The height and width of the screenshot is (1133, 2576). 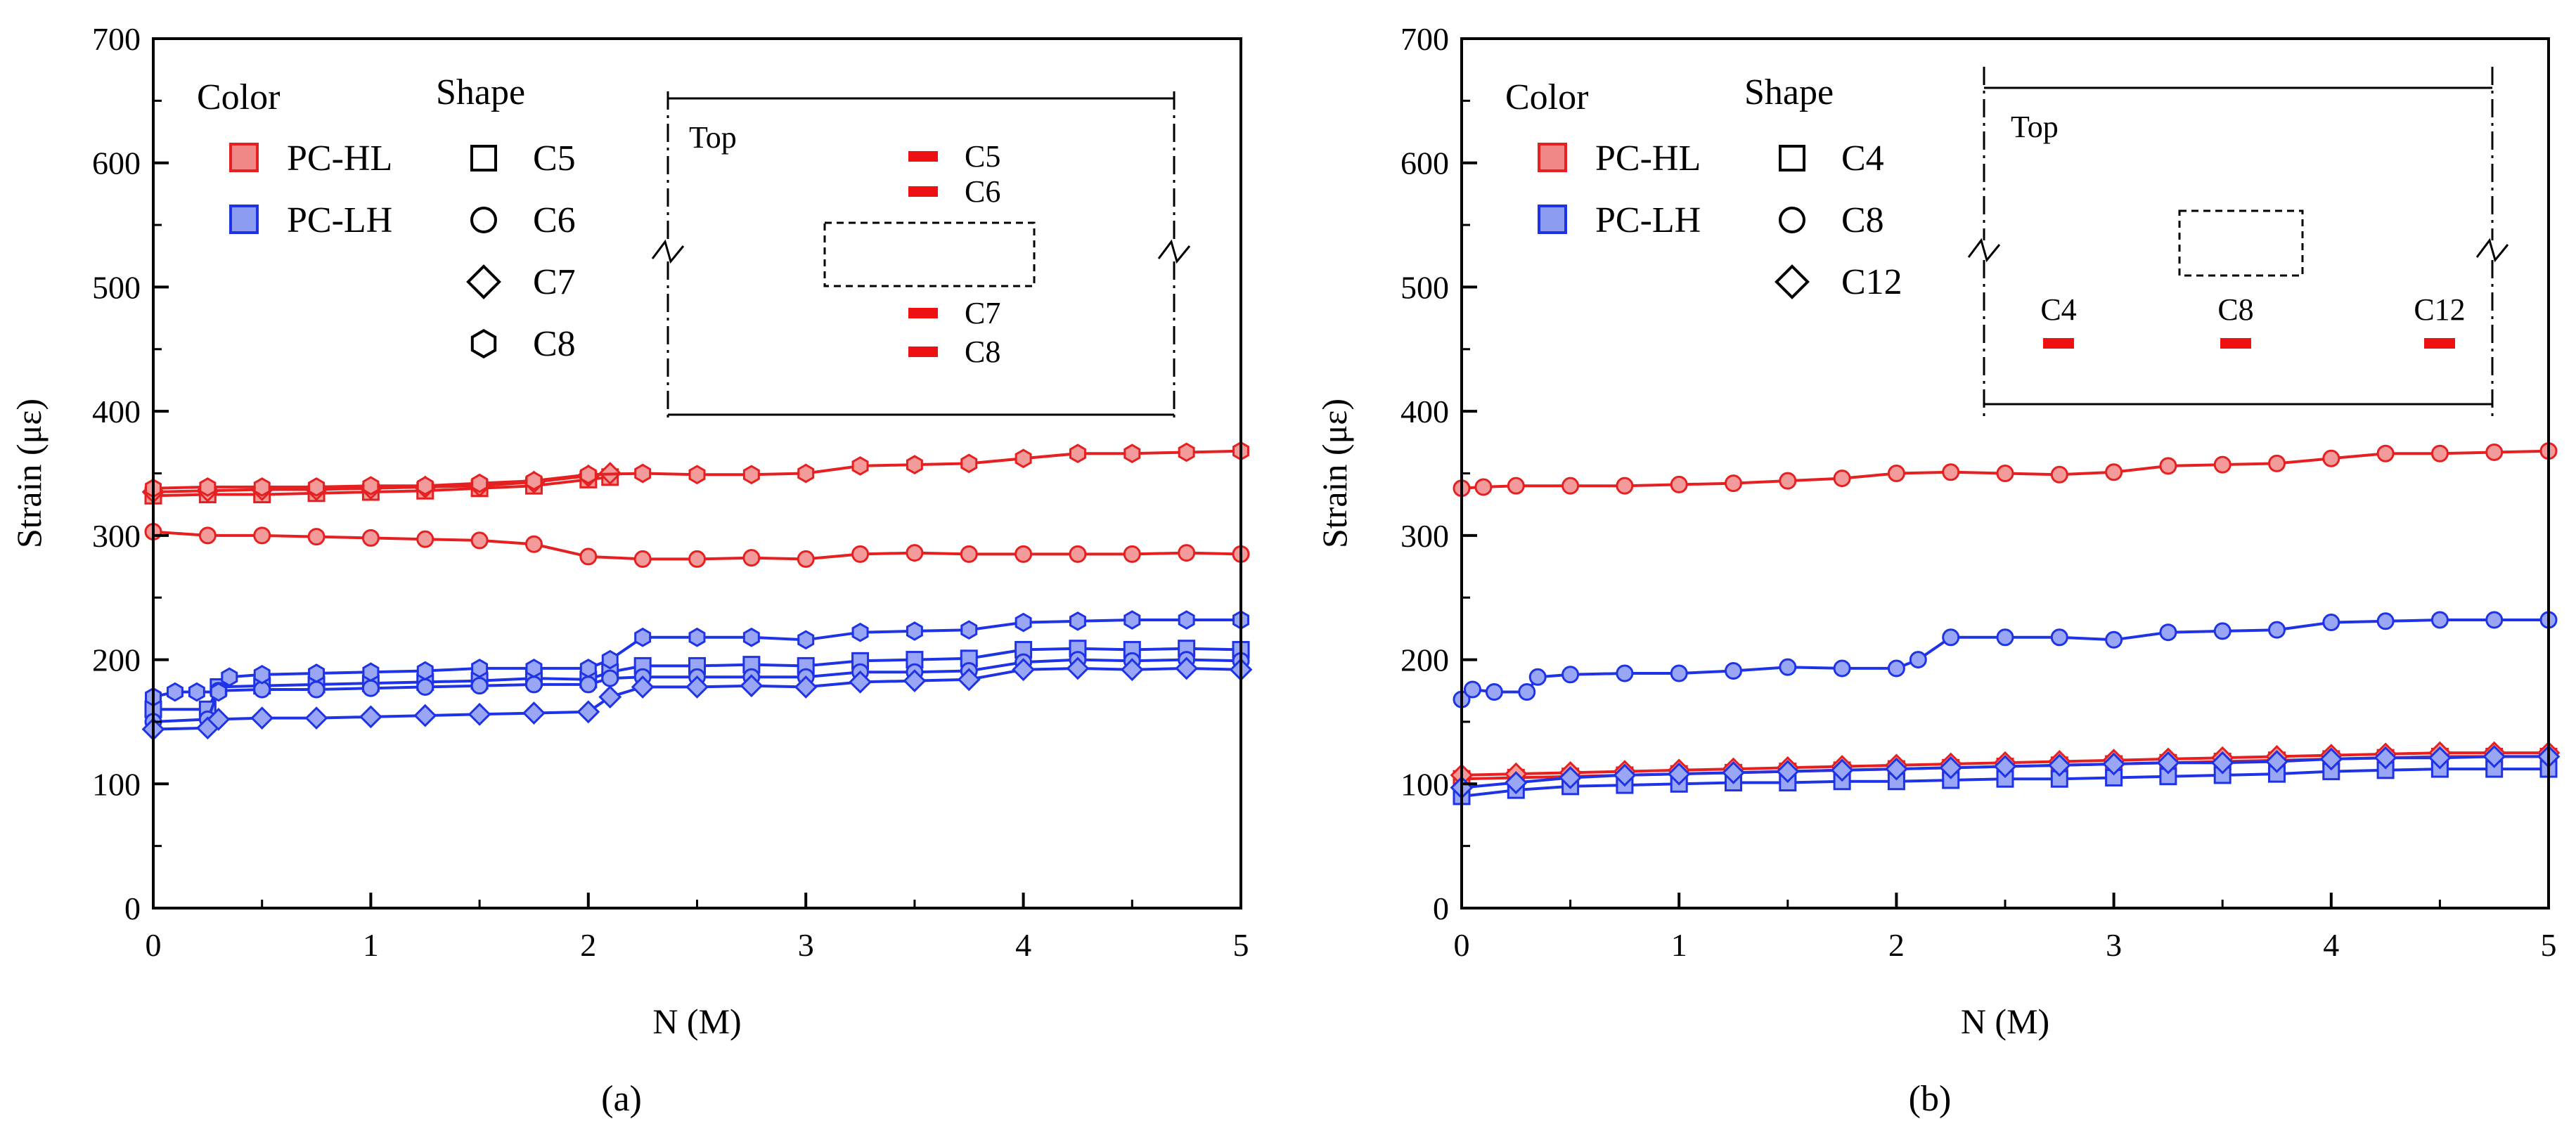 I want to click on series-layer, so click(x=697, y=591).